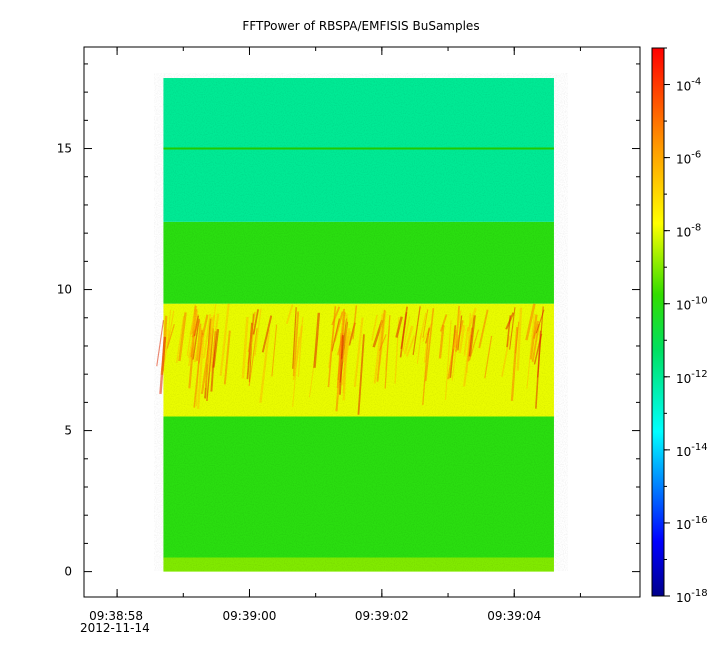 This screenshot has width=724, height=656. Describe the element at coordinates (514, 616) in the screenshot. I see `x-tick-label: 09:39:04` at that location.